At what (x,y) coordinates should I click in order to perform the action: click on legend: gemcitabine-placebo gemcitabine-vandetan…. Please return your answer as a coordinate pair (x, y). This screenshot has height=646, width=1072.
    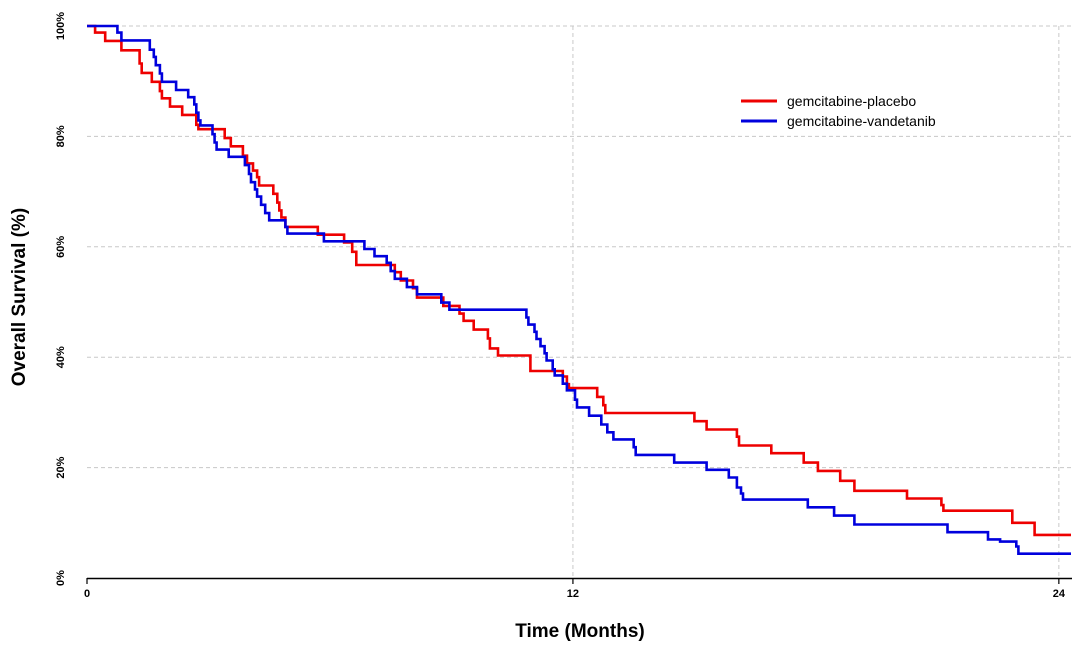
    Looking at the image, I should click on (838, 111).